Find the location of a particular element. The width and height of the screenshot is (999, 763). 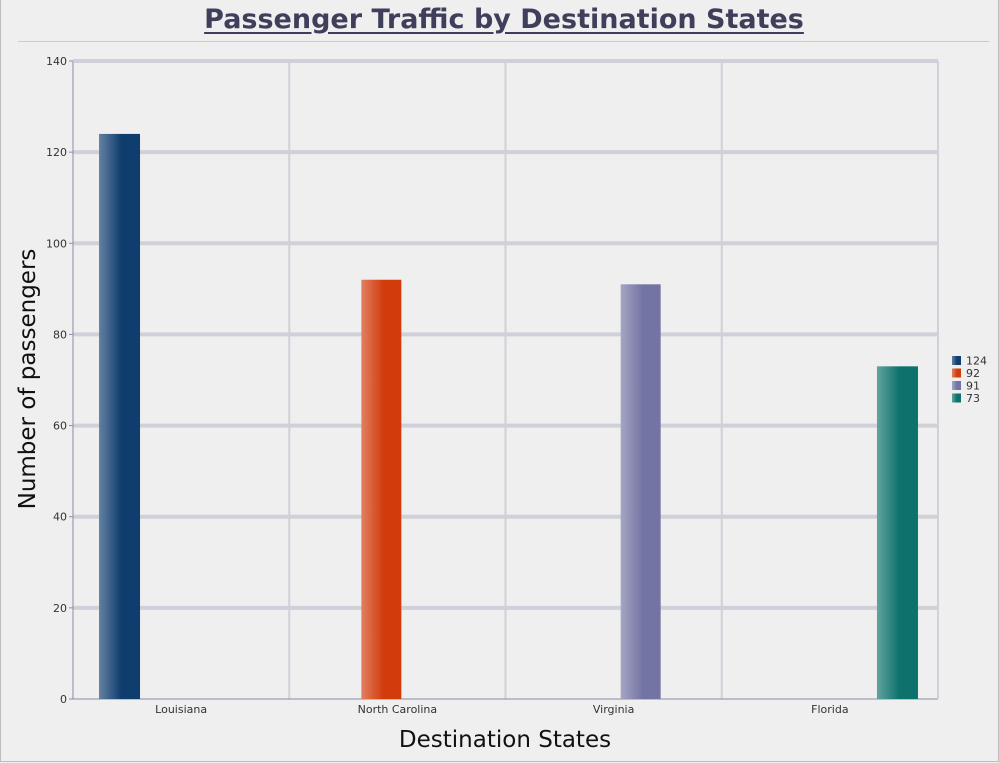

bar-virginia is located at coordinates (640, 491).